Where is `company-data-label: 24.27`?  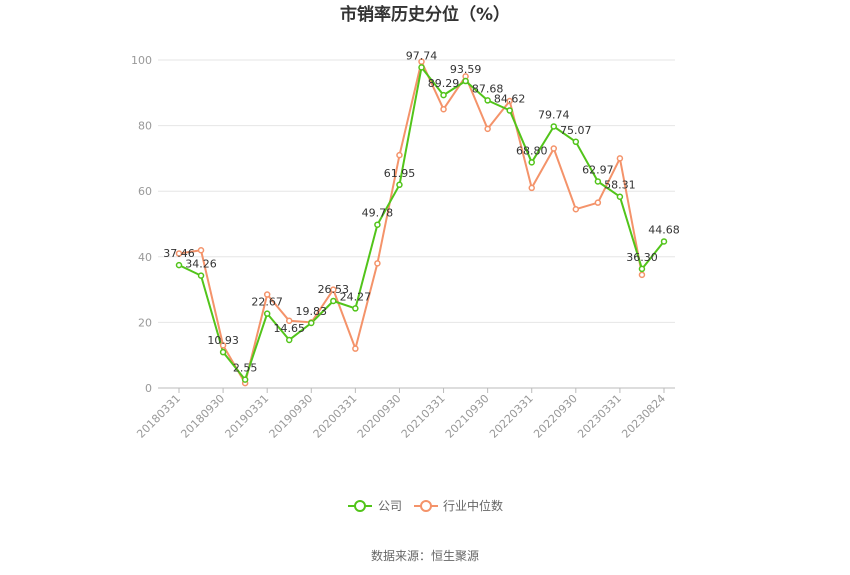 company-data-label: 24.27 is located at coordinates (356, 296).